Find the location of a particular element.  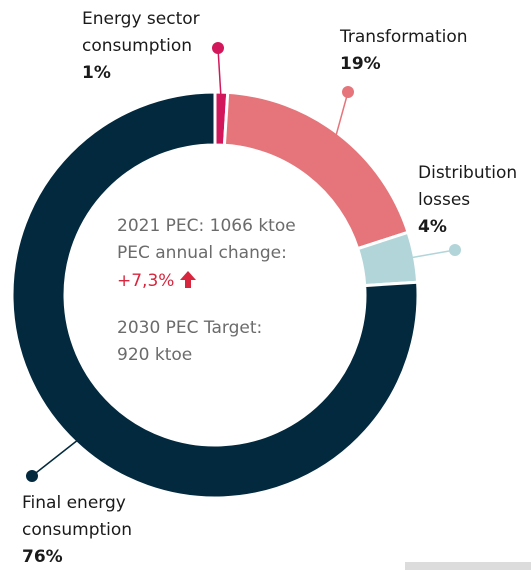

center-text: 920 ktoe is located at coordinates (155, 355).